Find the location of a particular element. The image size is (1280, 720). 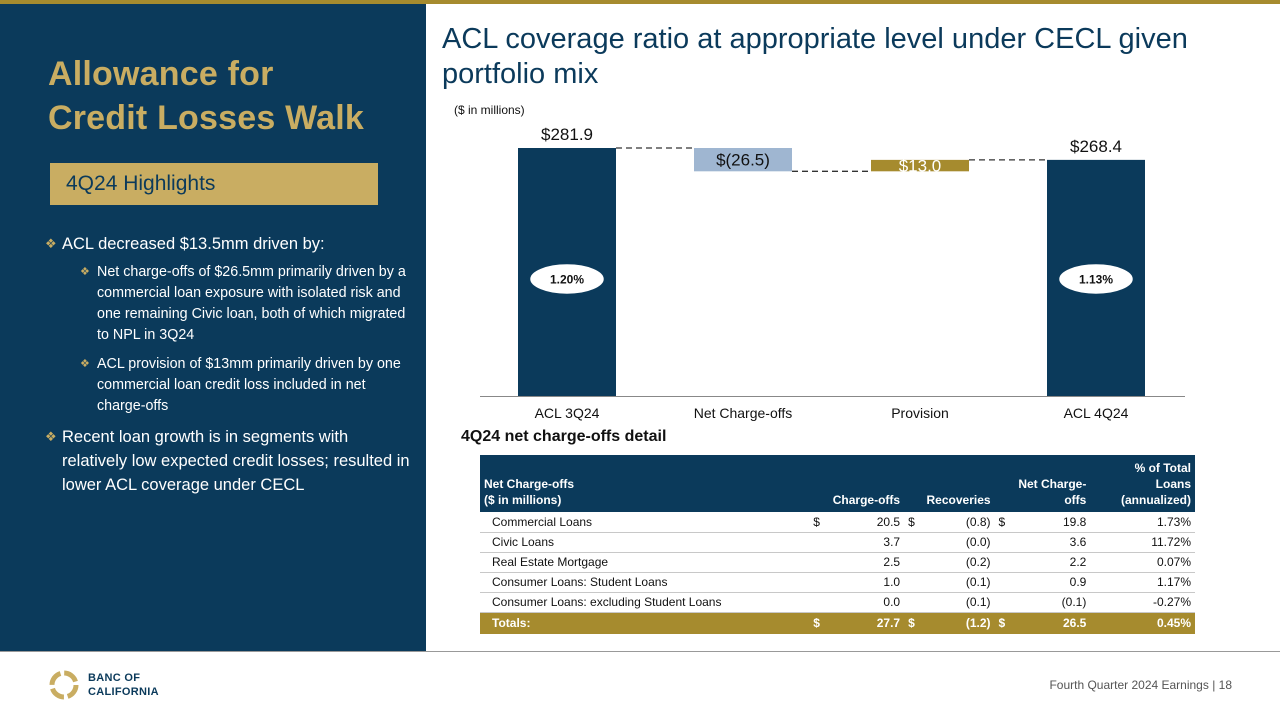

bar-net-charge-offs is located at coordinates (743, 160).